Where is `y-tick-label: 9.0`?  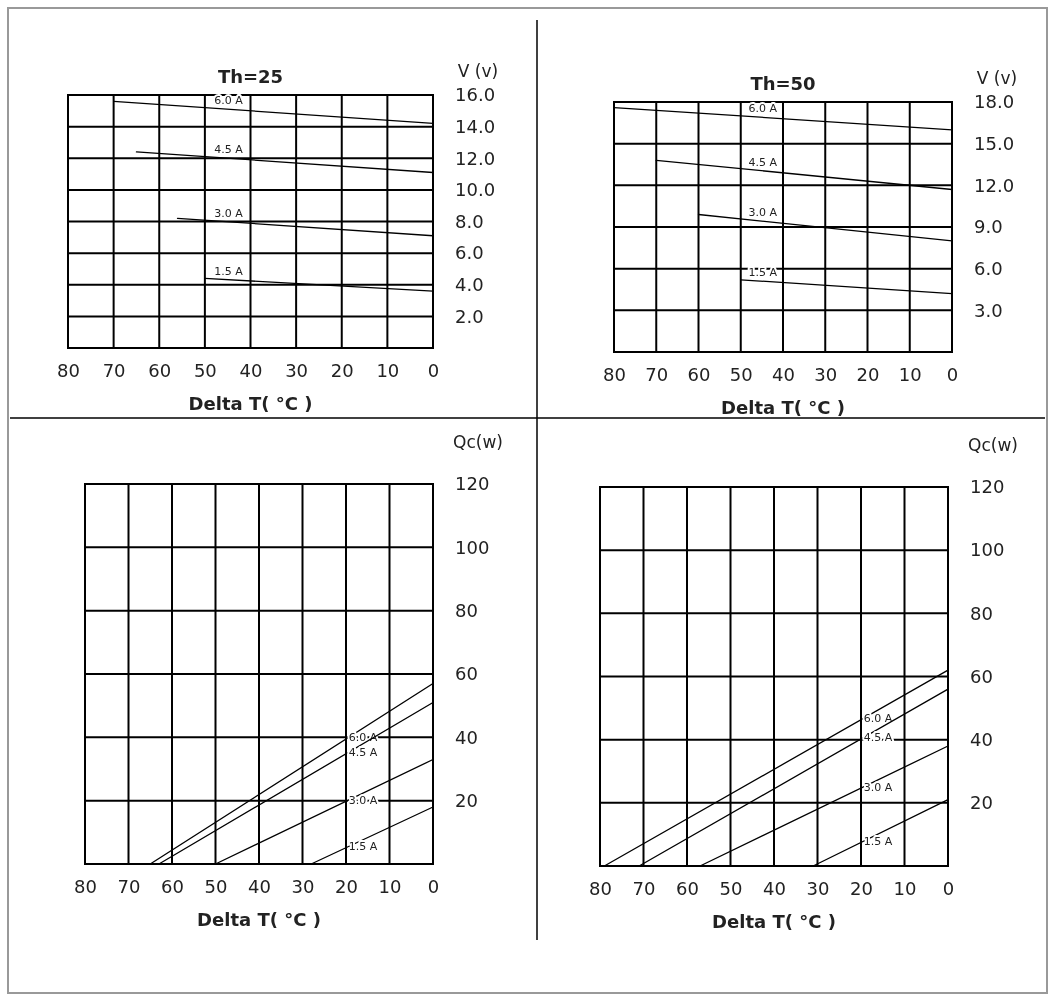
y-tick-label: 9.0 is located at coordinates (988, 227).